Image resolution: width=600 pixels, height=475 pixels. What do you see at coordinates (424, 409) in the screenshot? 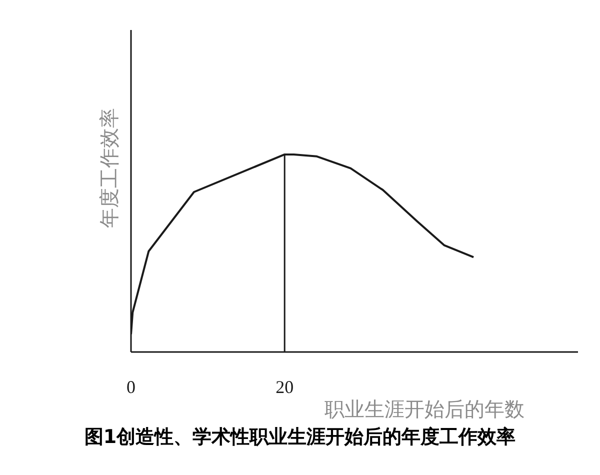
I see `x-axis-title: 职业生涯开始后的年数` at bounding box center [424, 409].